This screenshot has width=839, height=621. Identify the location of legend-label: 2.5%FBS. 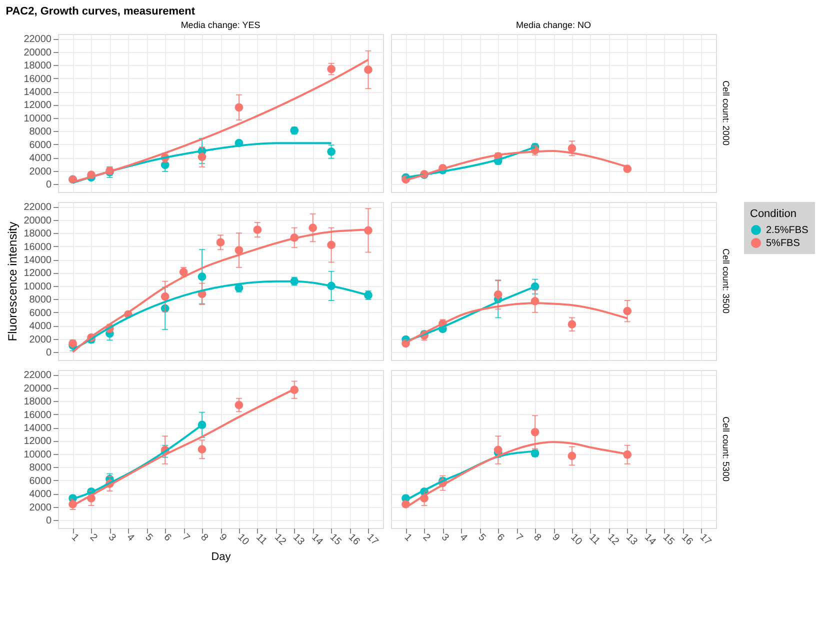
(787, 230).